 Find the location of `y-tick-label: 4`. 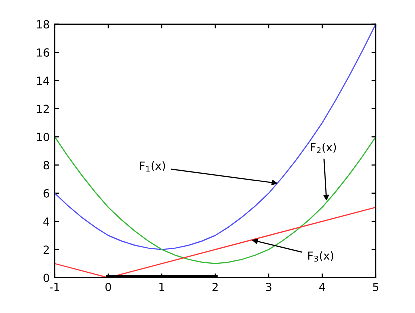

y-tick-label: 4 is located at coordinates (47, 222).